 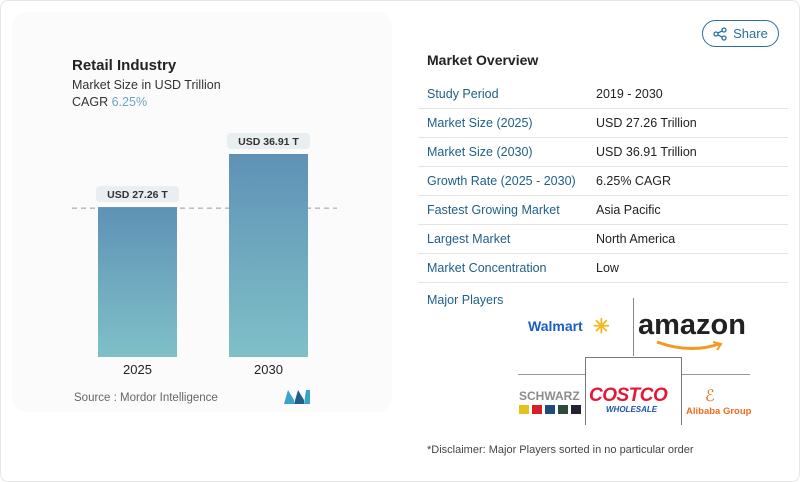 I want to click on share-button: Share, so click(x=740, y=33).